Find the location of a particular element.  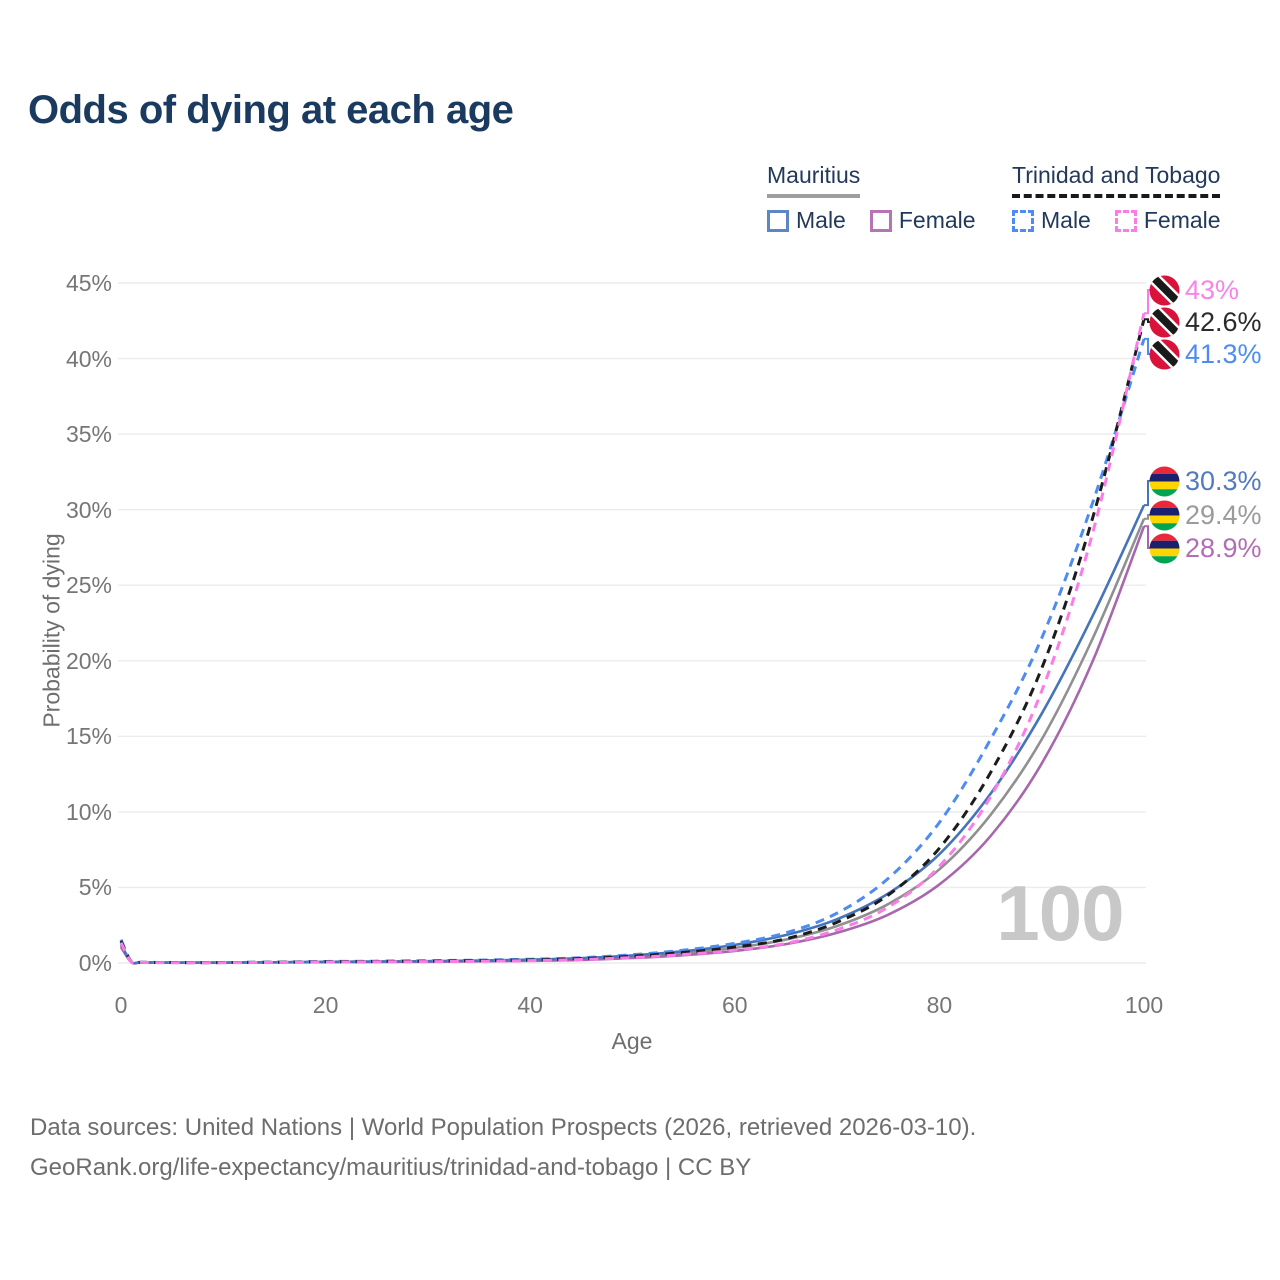

legend-group-mauritius: Mauritius Male Female is located at coordinates (871, 198).